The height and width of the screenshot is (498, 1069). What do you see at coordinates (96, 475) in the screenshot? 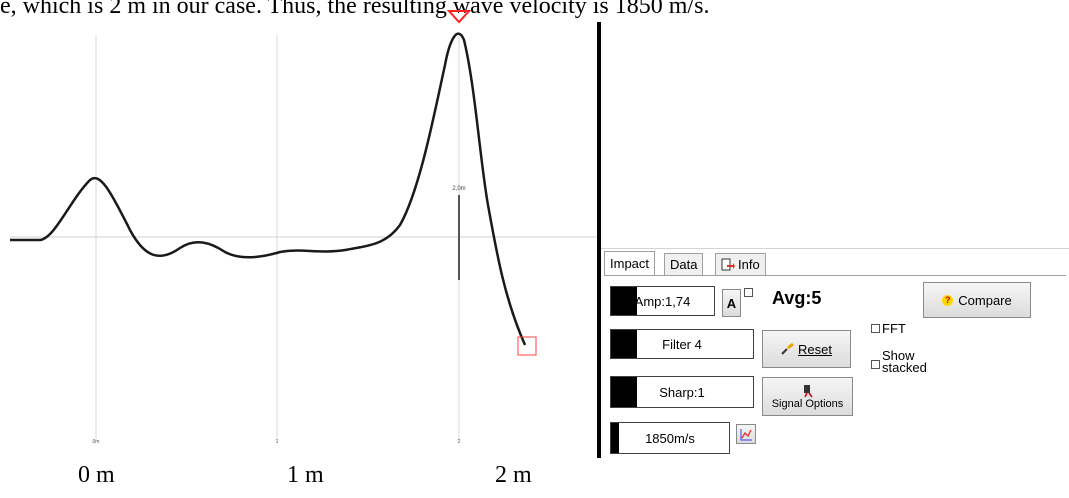
I see `distance-label-0m: 0 m` at bounding box center [96, 475].